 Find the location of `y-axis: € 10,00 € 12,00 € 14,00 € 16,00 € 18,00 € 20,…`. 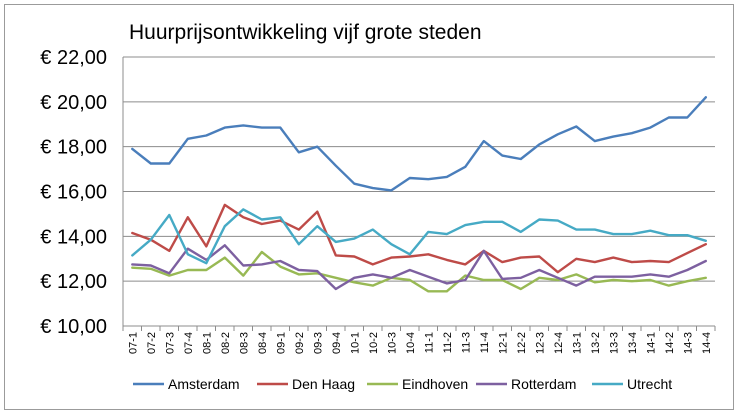

y-axis: € 10,00 € 12,00 € 14,00 € 16,00 € 18,00 € 20,… is located at coordinates (82, 192).